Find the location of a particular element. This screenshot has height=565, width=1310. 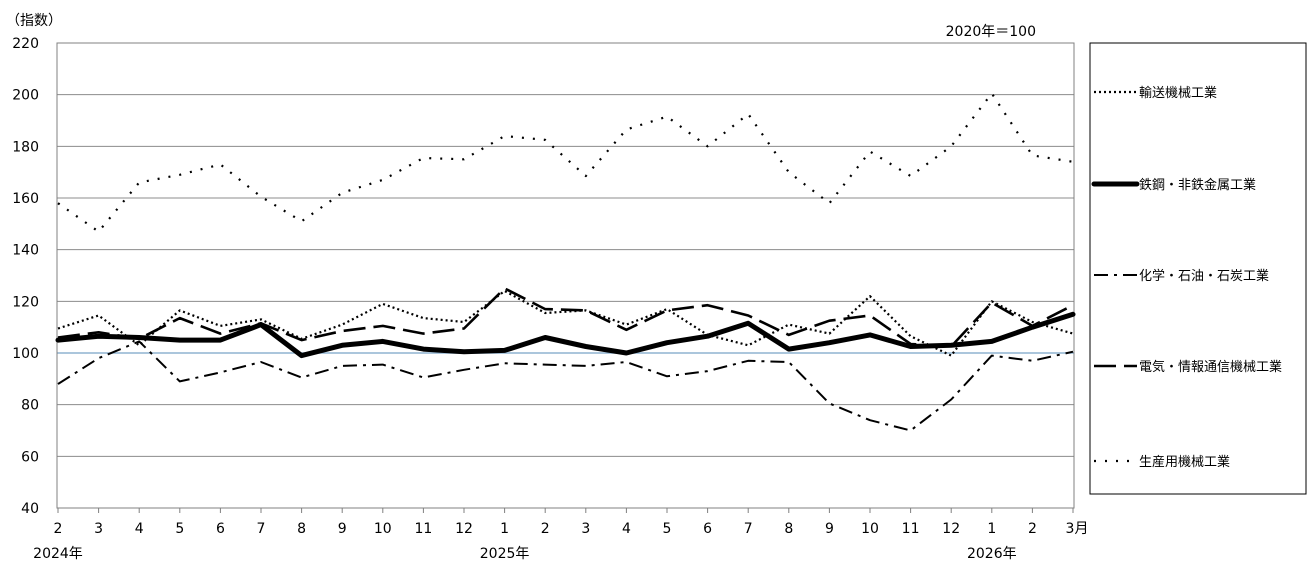

y-axis-ticks: 40 60 80 100 120 140 160 180 200 220 is located at coordinates (25, 276).